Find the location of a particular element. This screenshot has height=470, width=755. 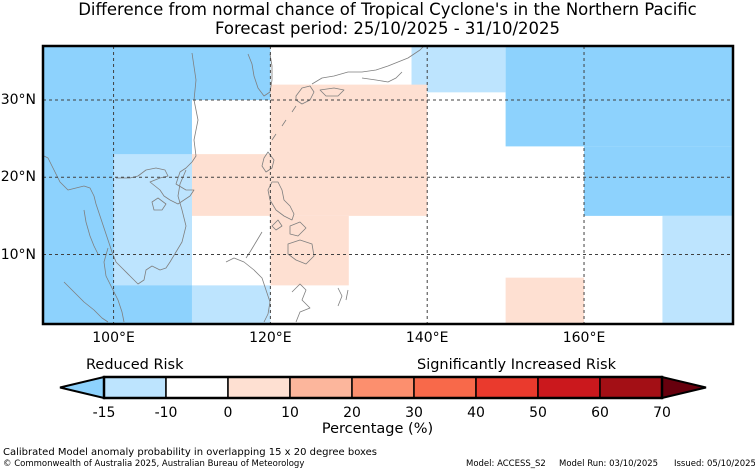

colorbar-tick-4: 20 is located at coordinates (352, 413).